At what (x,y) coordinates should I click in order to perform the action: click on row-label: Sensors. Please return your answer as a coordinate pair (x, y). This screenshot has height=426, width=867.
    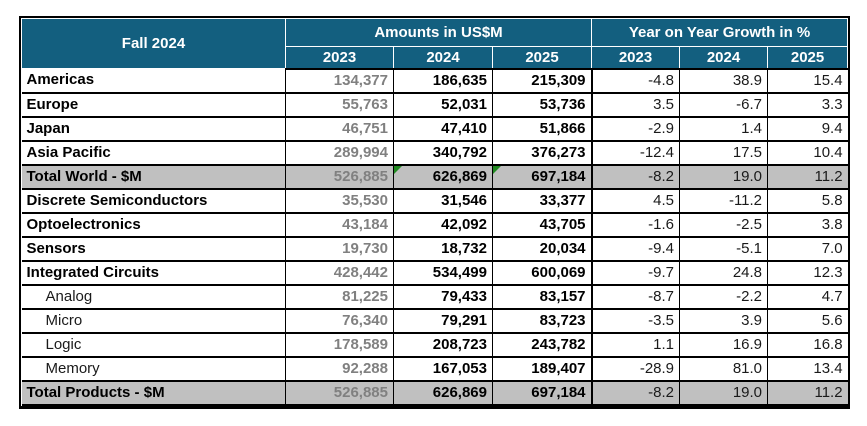
    Looking at the image, I should click on (153, 249).